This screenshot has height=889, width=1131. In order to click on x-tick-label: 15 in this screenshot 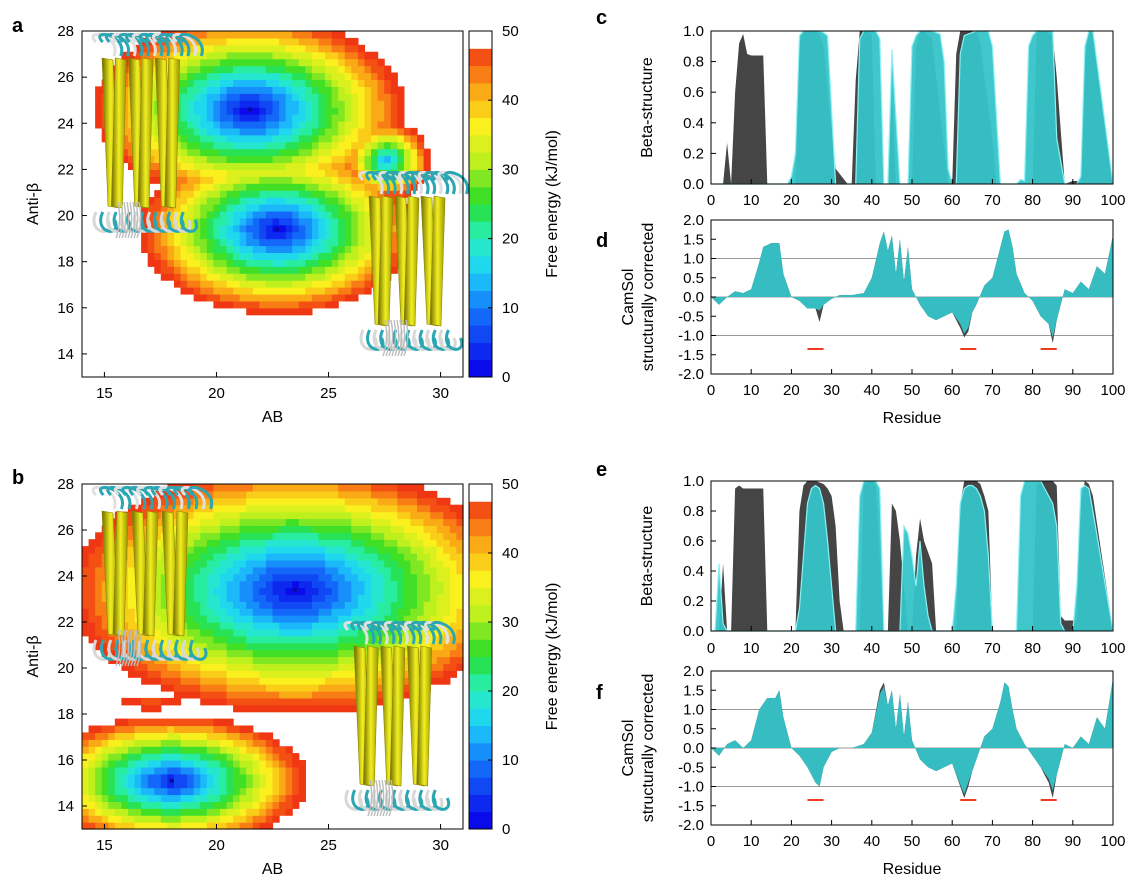, I will do `click(104, 845)`.